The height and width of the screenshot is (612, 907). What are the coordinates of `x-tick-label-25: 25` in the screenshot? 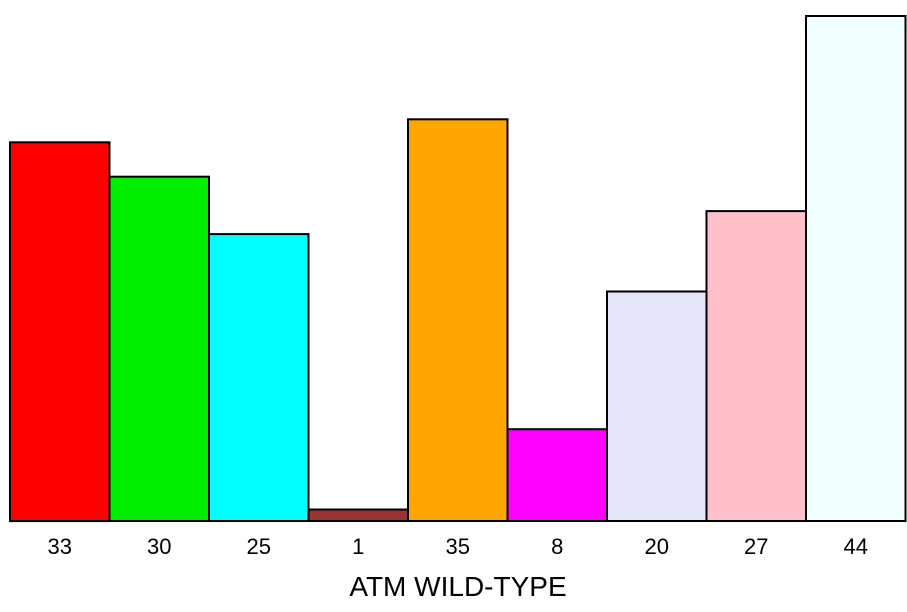 It's located at (259, 546).